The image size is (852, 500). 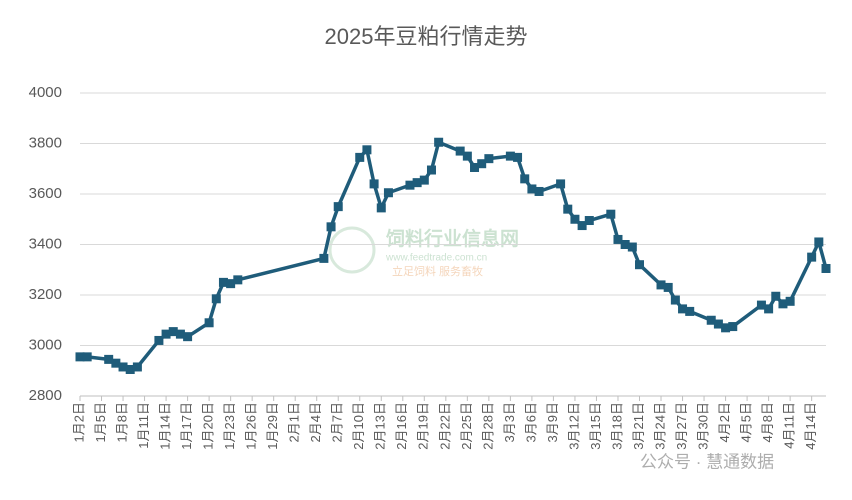 What do you see at coordinates (208, 426) in the screenshot?
I see `x-tick-label: 1月20日` at bounding box center [208, 426].